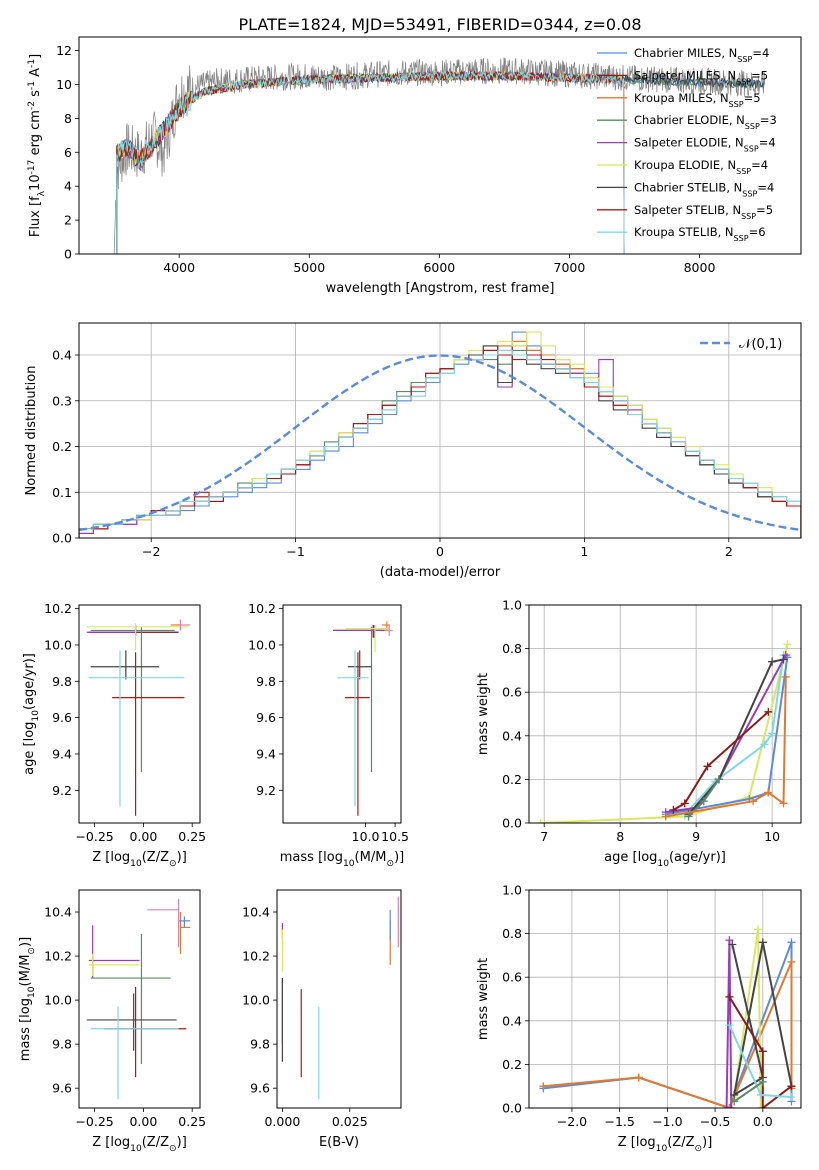  Describe the element at coordinates (440, 443) in the screenshot. I see `histogram-step` at that location.